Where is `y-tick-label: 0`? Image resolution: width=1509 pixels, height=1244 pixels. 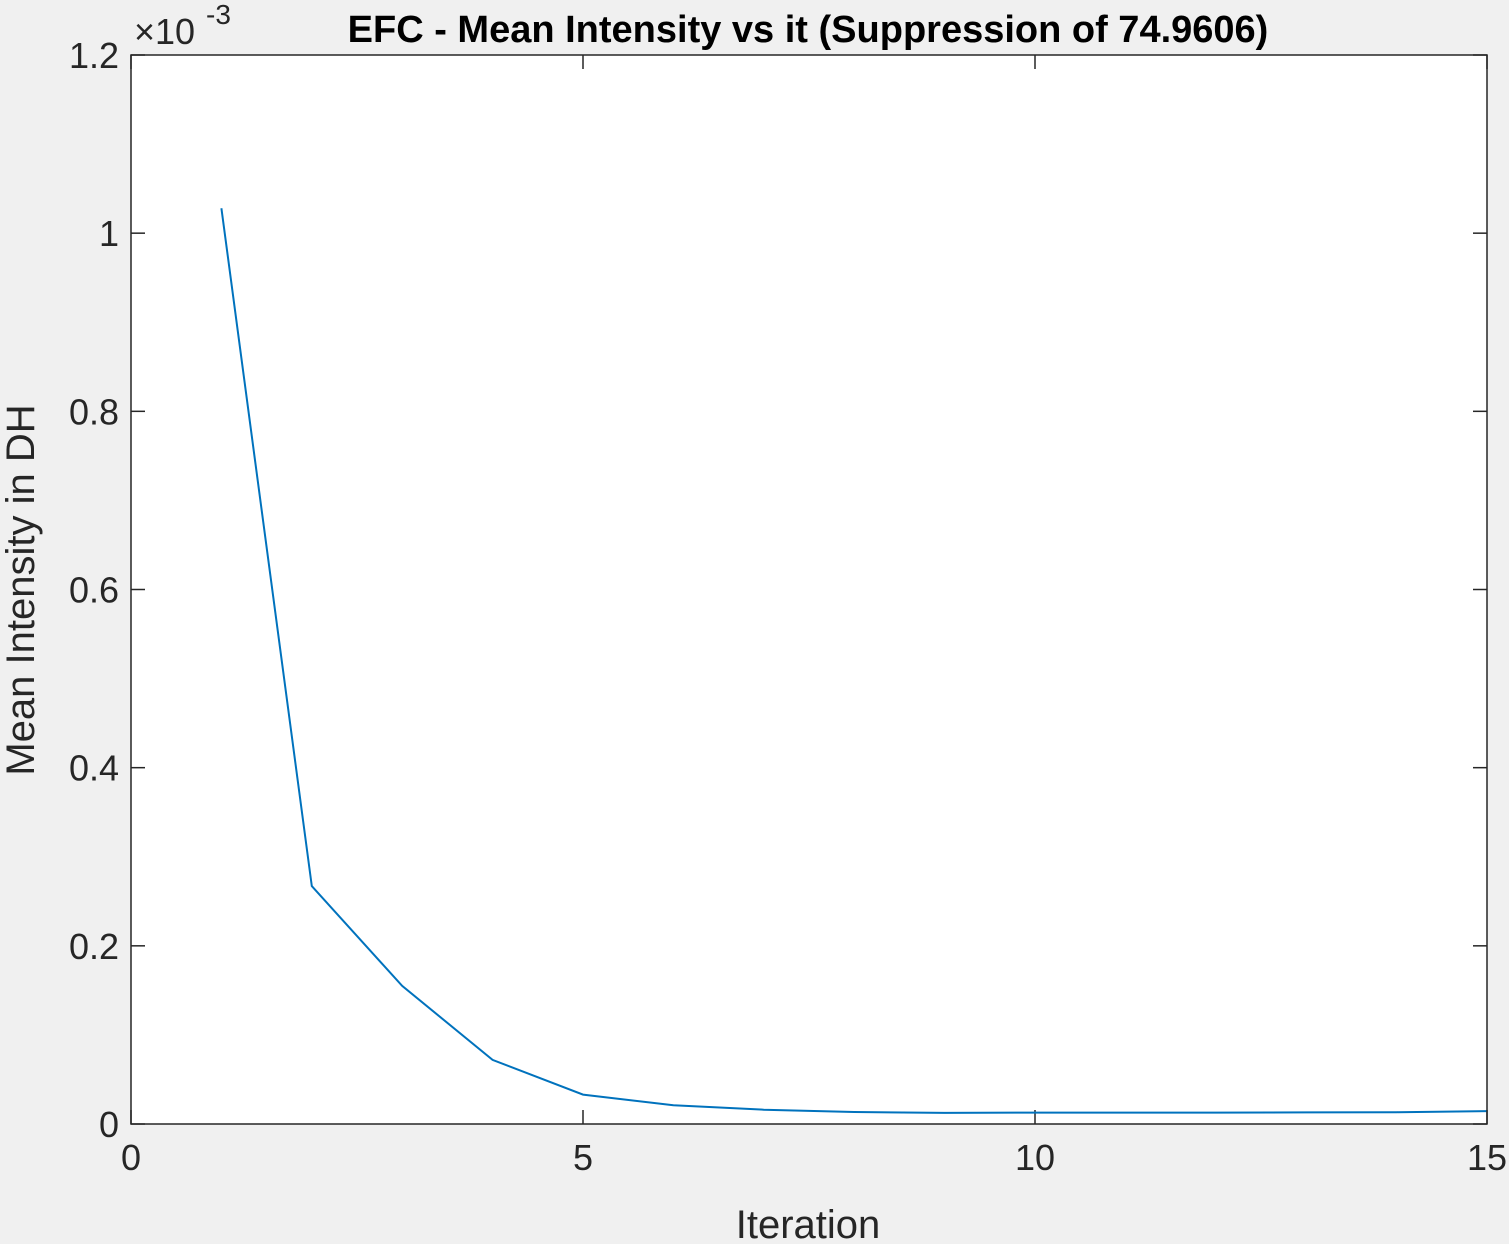 y-tick-label: 0 is located at coordinates (109, 1124).